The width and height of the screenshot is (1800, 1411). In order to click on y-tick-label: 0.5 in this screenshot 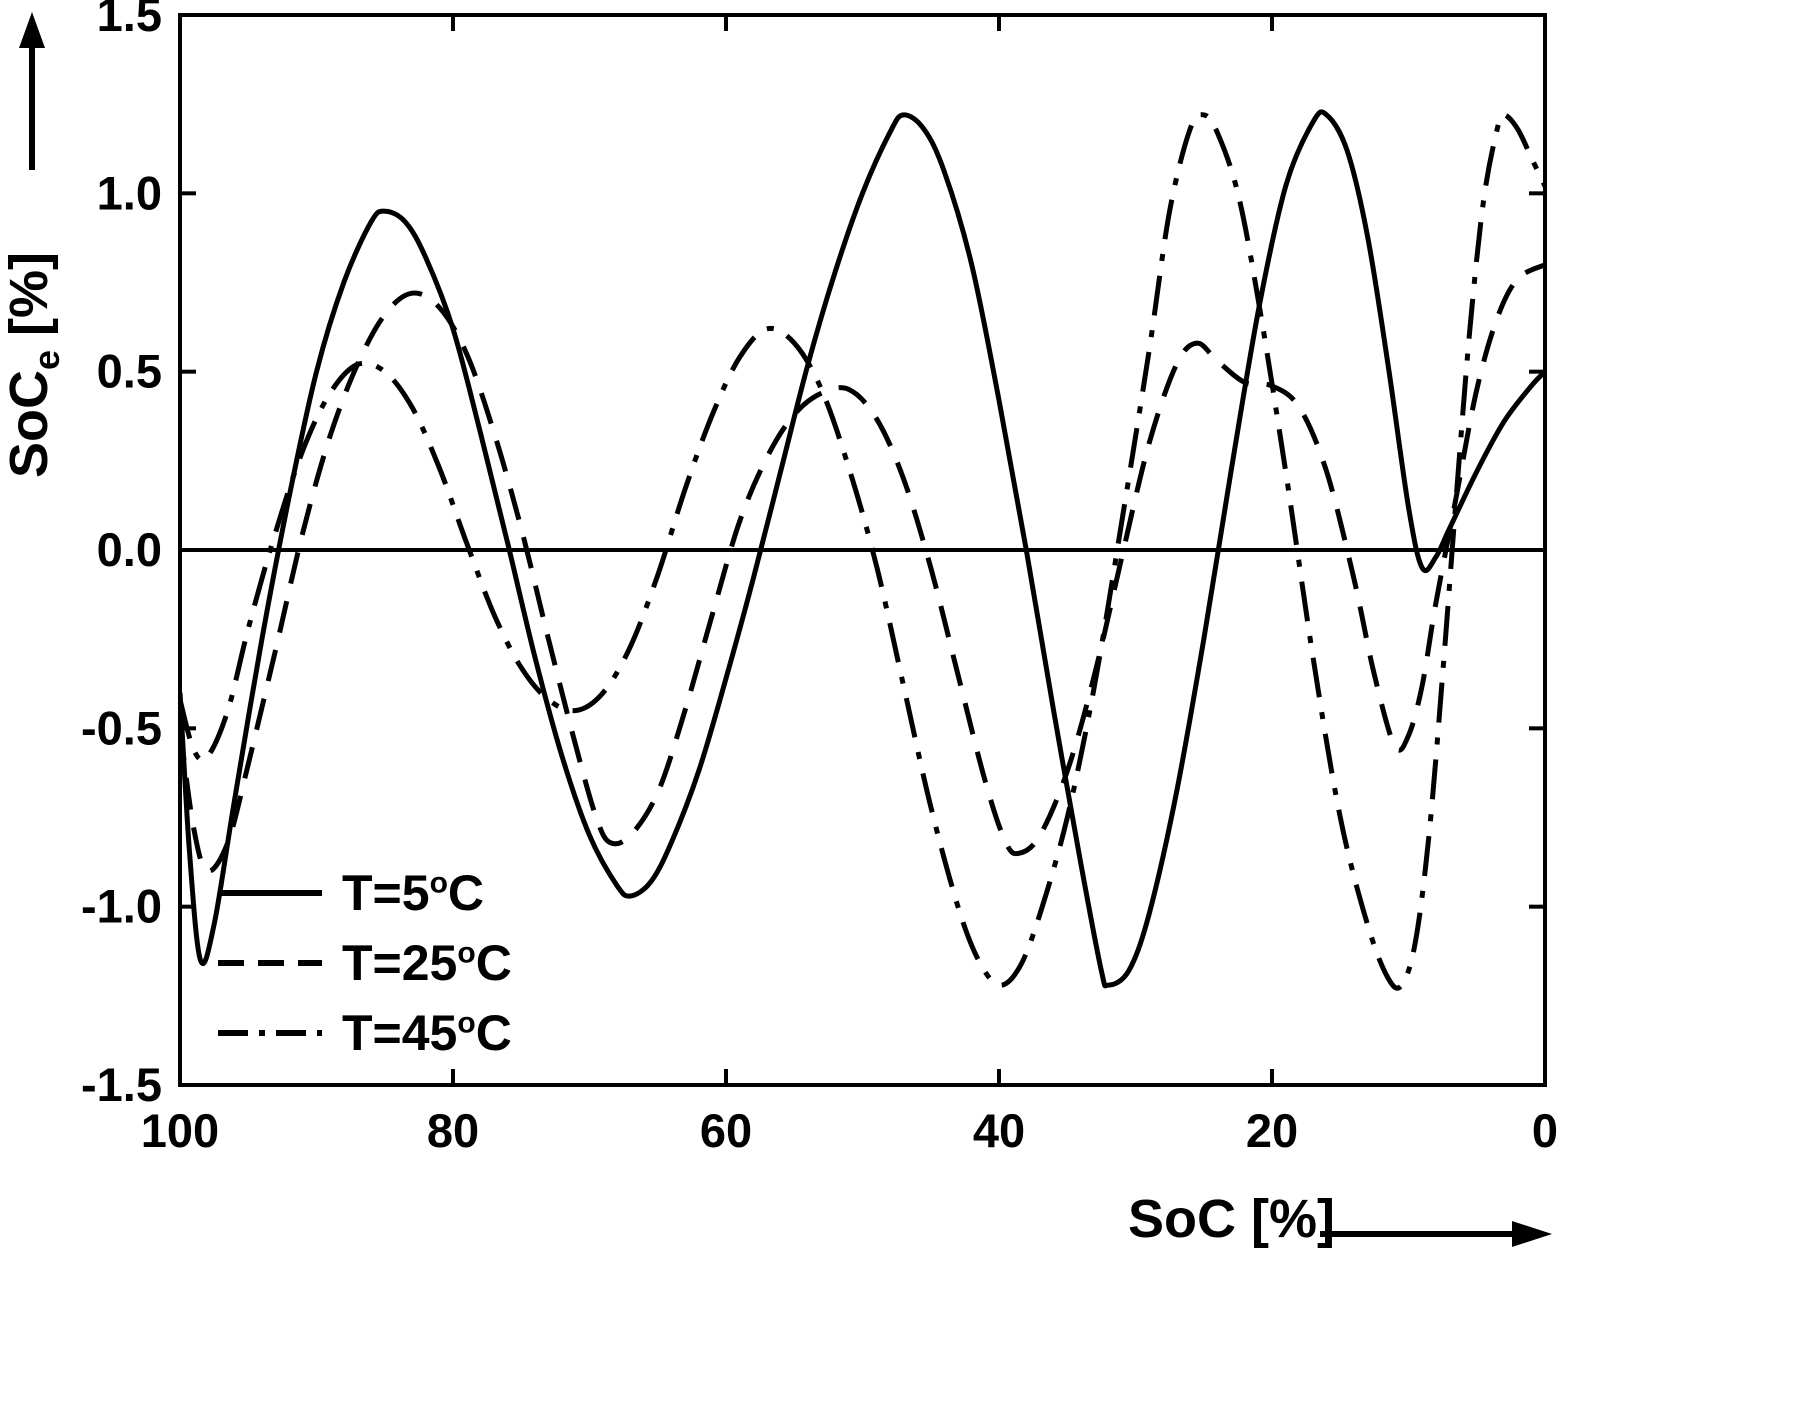, I will do `click(129, 371)`.